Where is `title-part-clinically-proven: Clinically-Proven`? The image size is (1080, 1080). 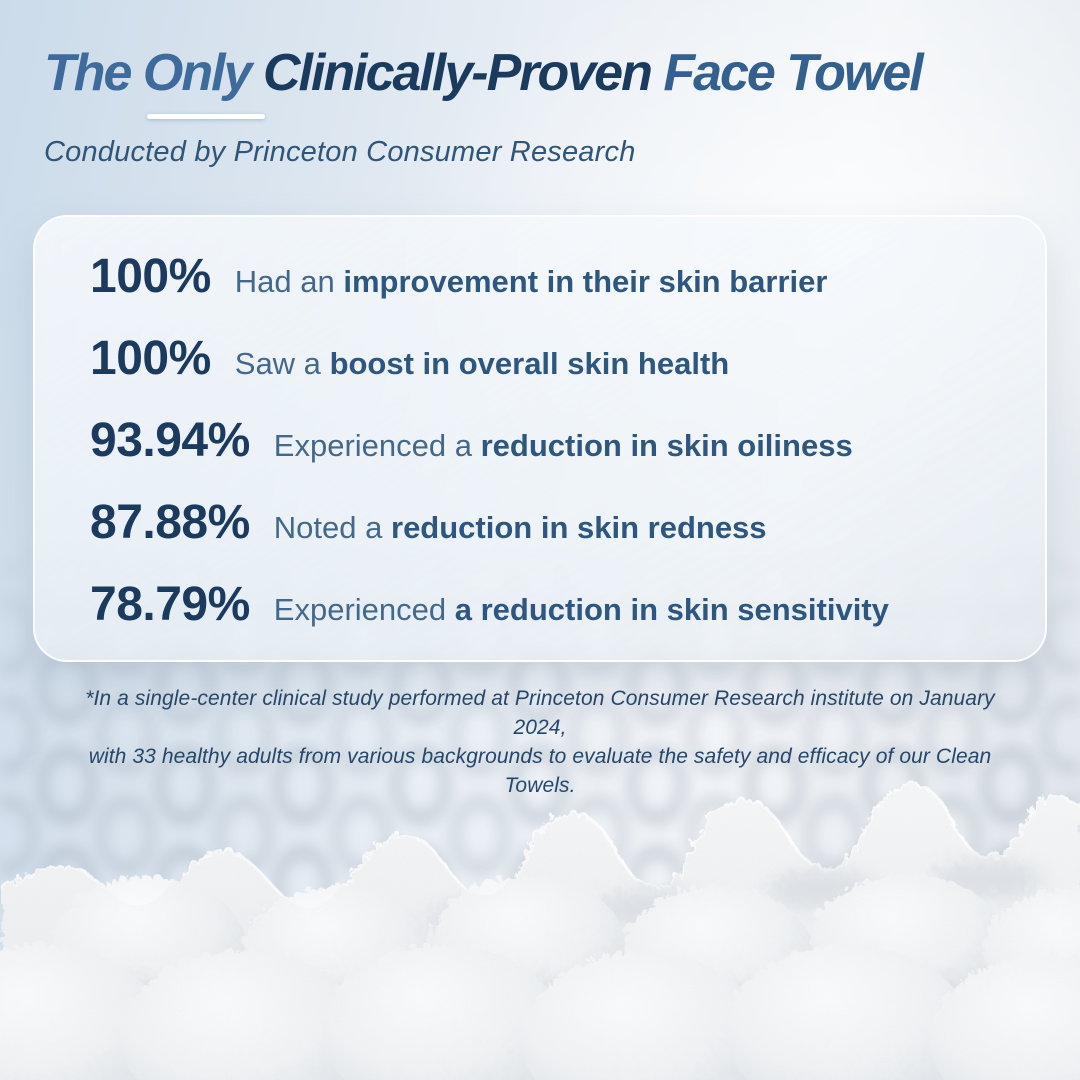
title-part-clinically-proven: Clinically-Proven is located at coordinates (457, 73).